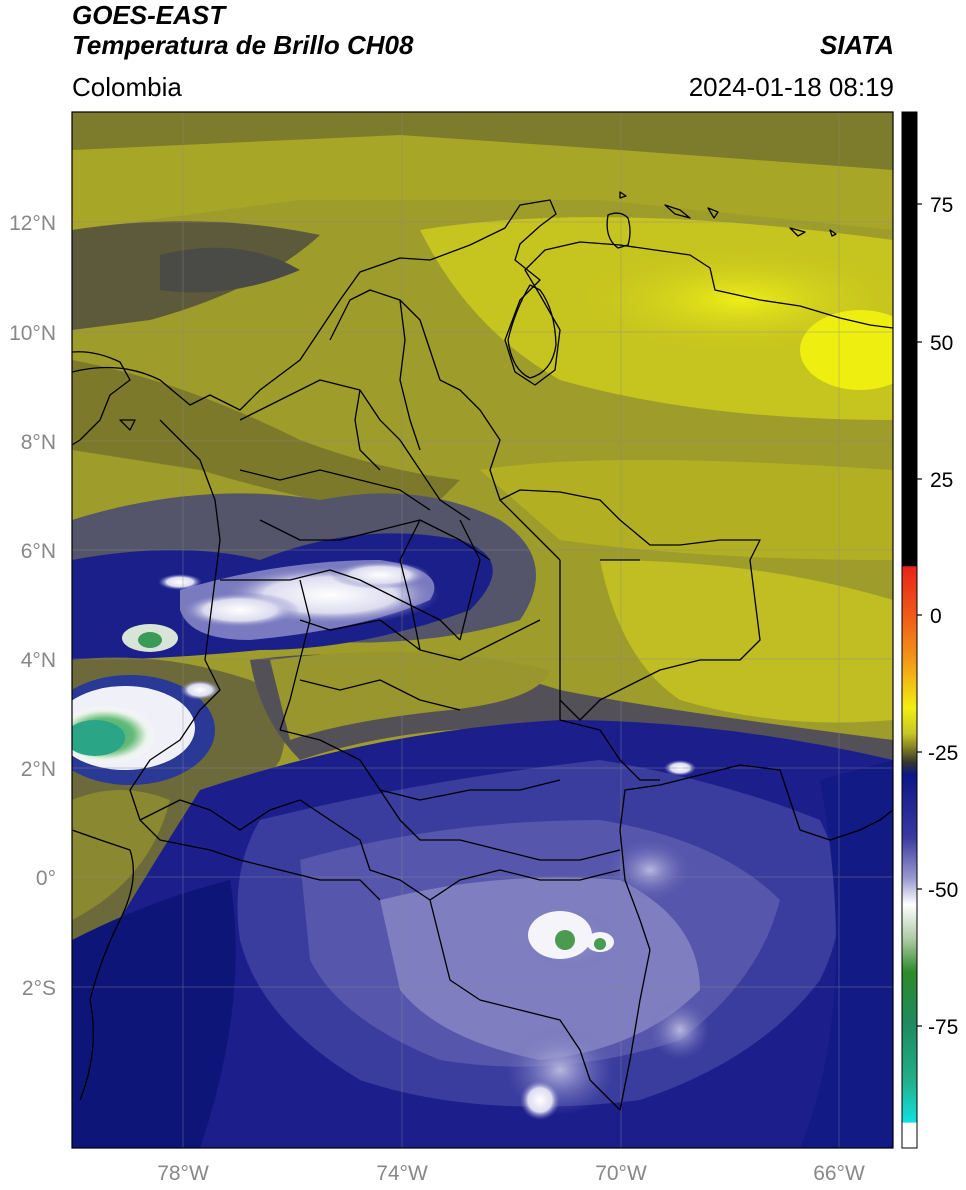  What do you see at coordinates (791, 87) in the screenshot?
I see `timestamp-label: 2024-01-18 08:19` at bounding box center [791, 87].